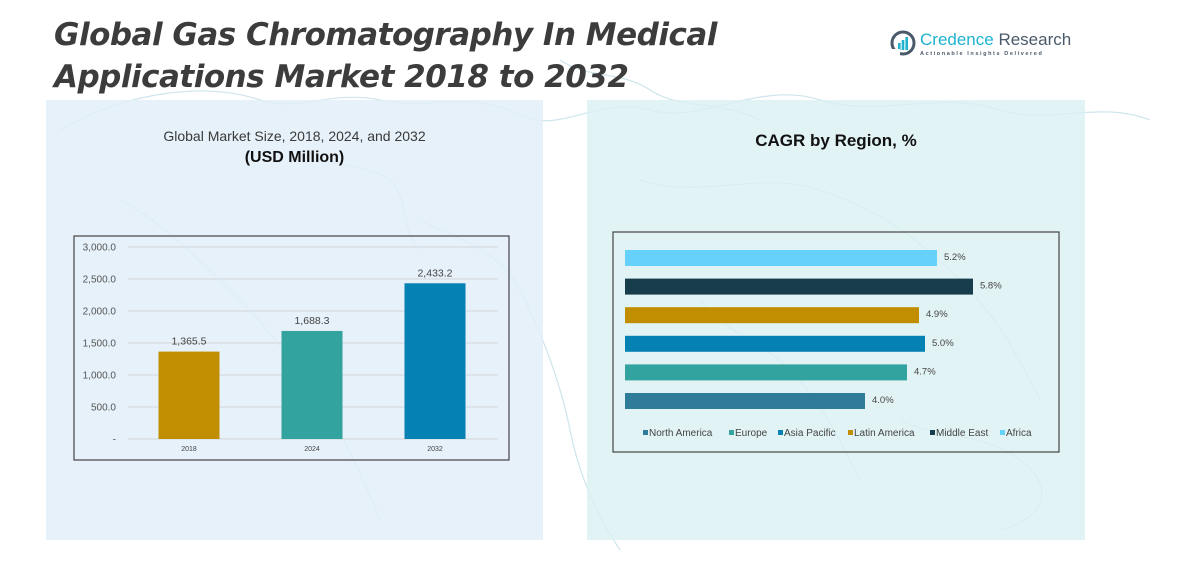 This screenshot has width=1198, height=561. Describe the element at coordinates (745, 401) in the screenshot. I see `bar-north-america` at that location.